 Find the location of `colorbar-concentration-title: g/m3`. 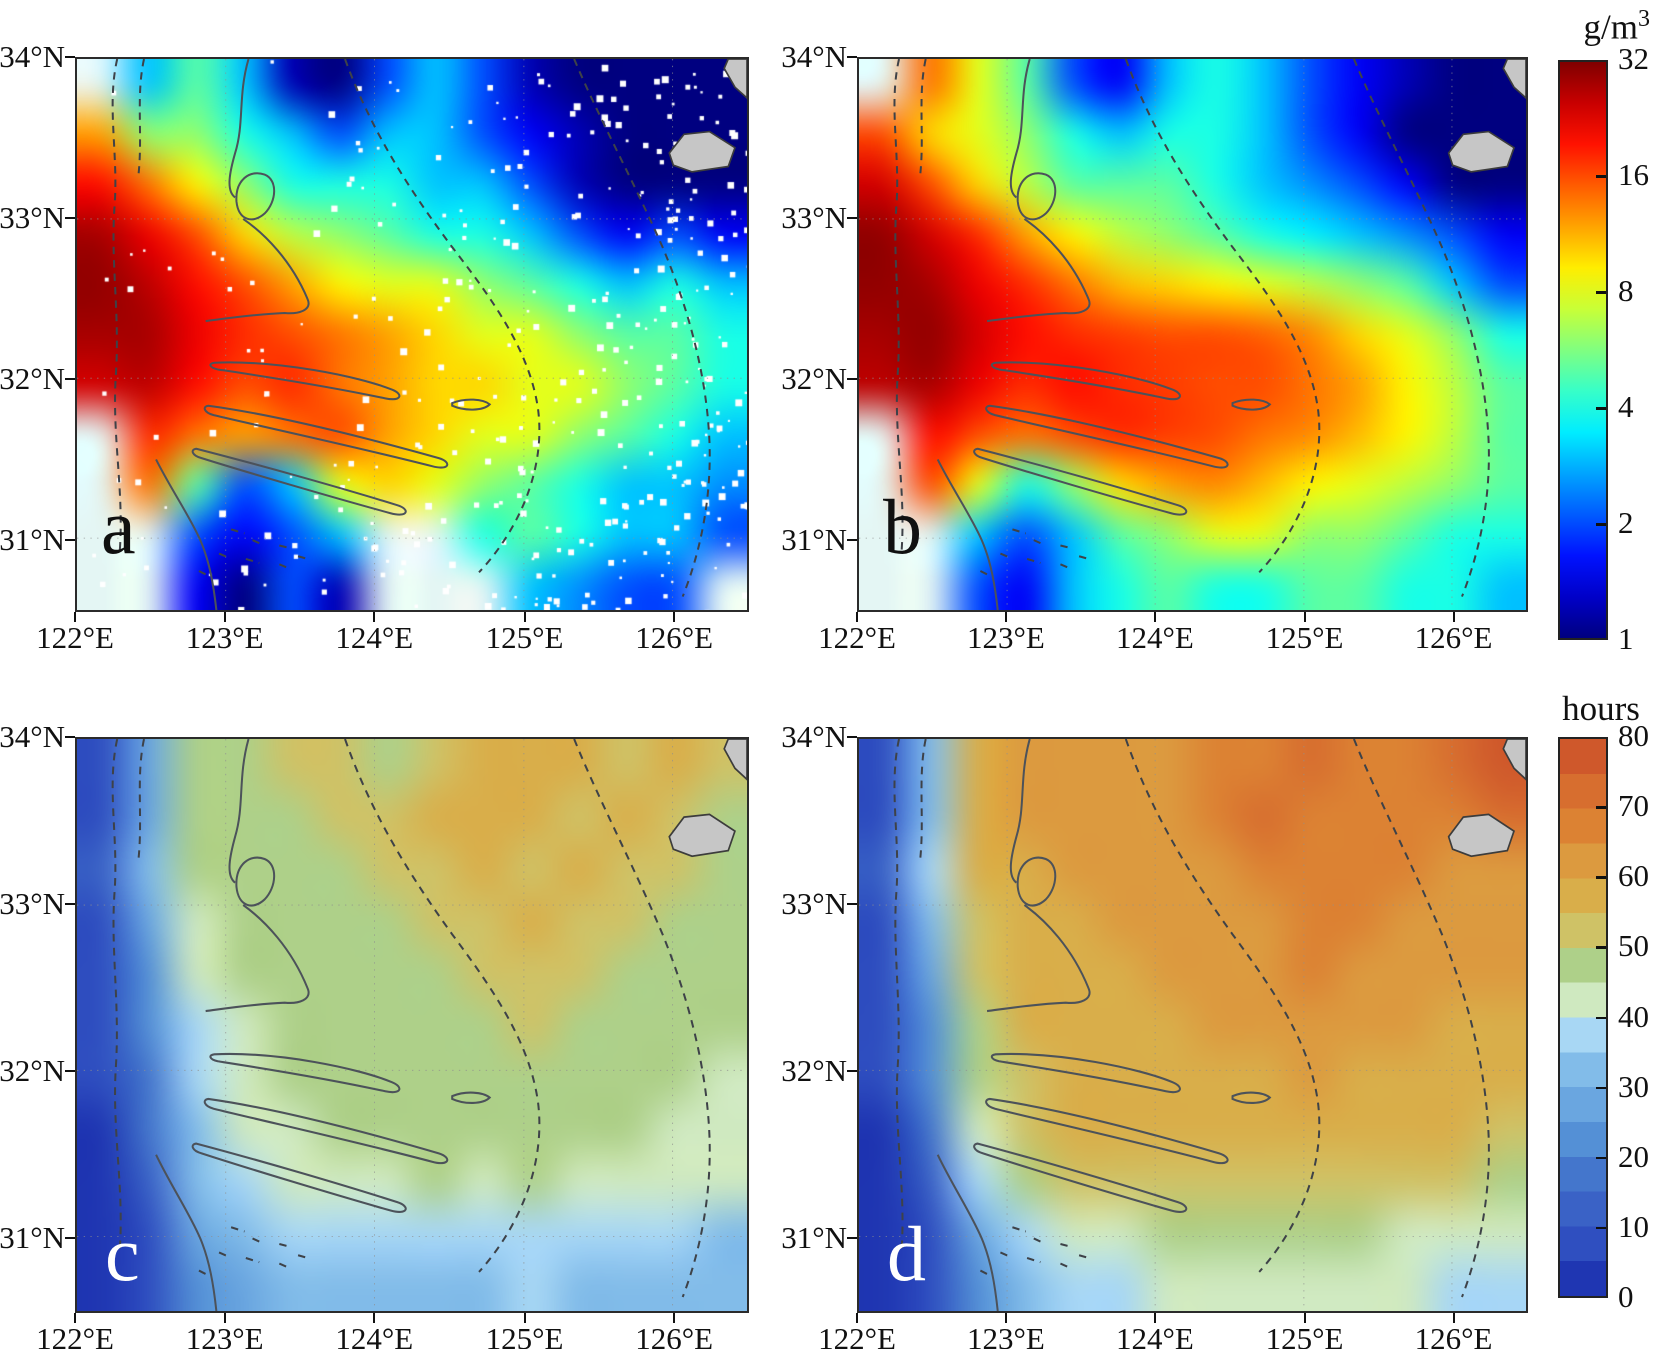

colorbar-concentration-title: g/m3 is located at coordinates (1603, 27).